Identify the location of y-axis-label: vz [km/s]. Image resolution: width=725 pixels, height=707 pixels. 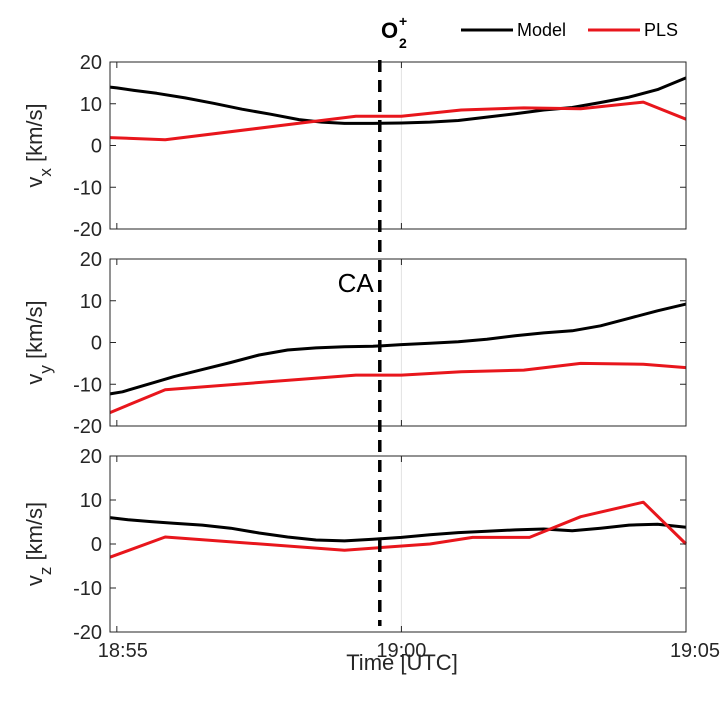
(38, 544).